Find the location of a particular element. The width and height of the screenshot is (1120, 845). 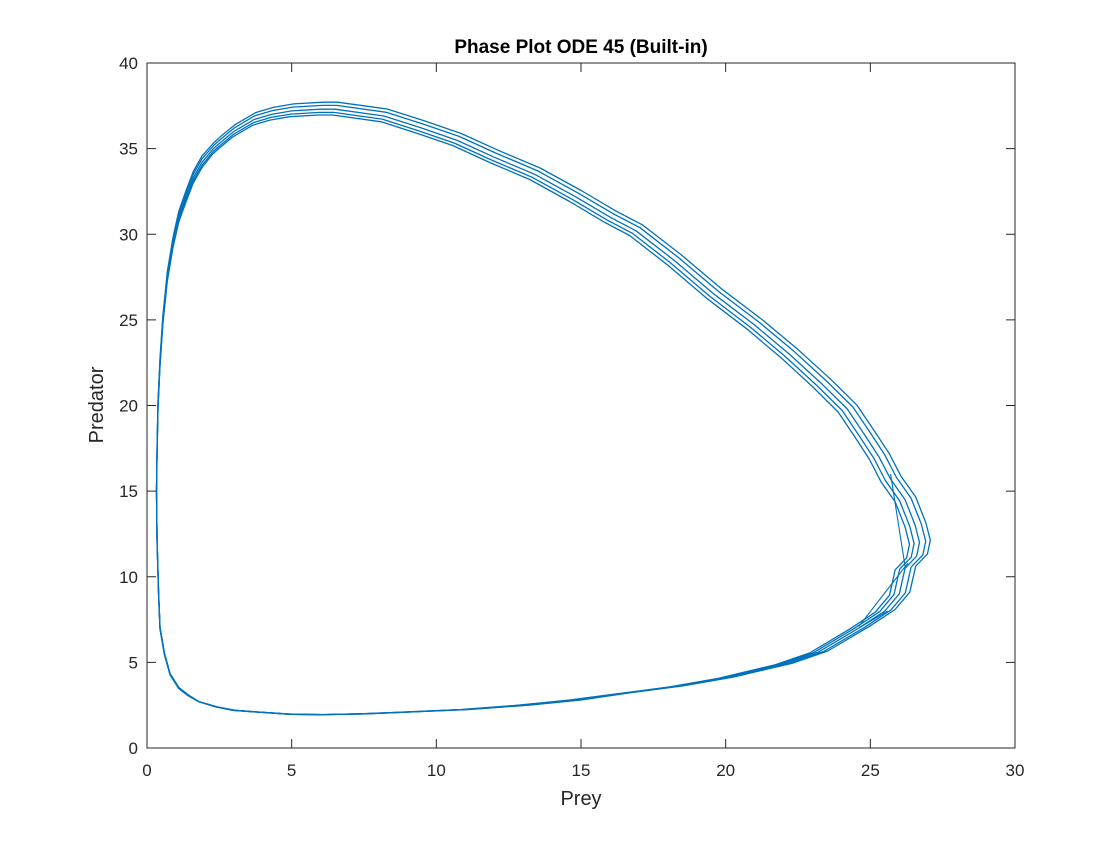

x-tick-label: 20 is located at coordinates (725, 770).